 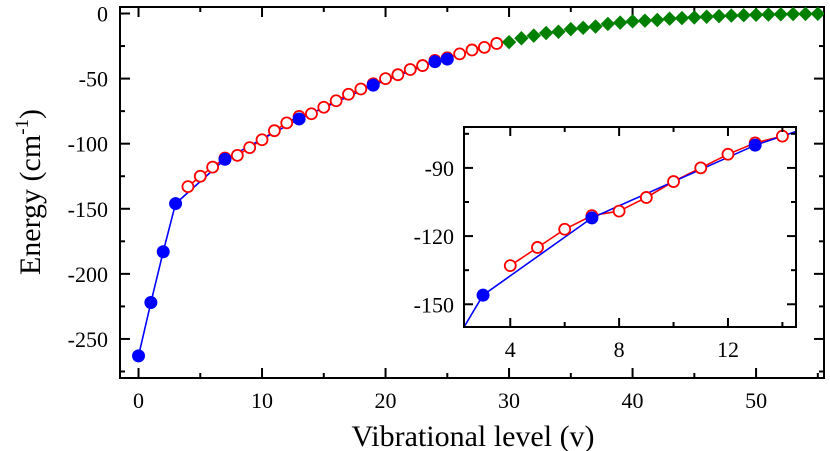 I want to click on inset-x-tick-label: 4, so click(x=510, y=349).